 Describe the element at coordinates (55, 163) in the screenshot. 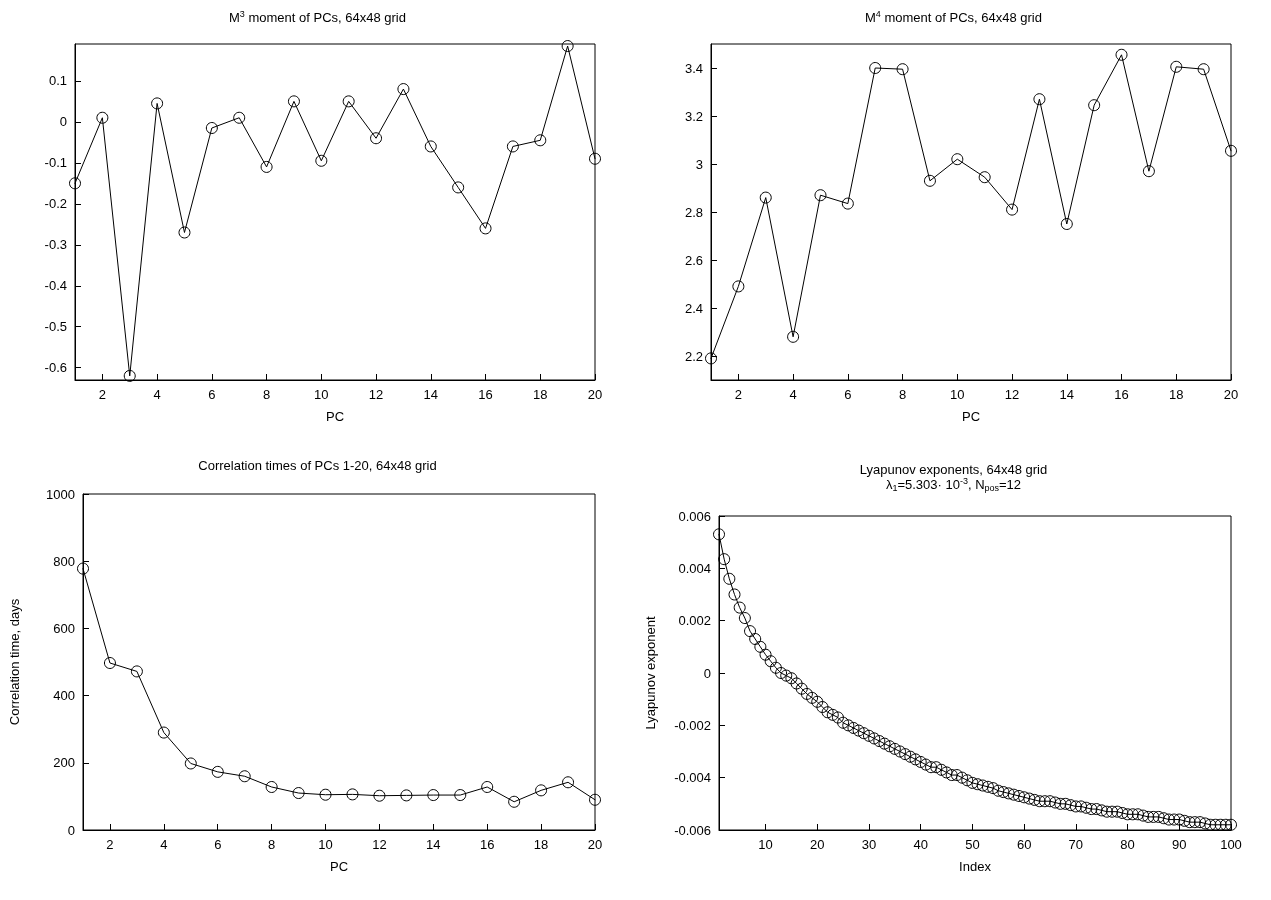

I see `y-tick-label: -0.1` at that location.